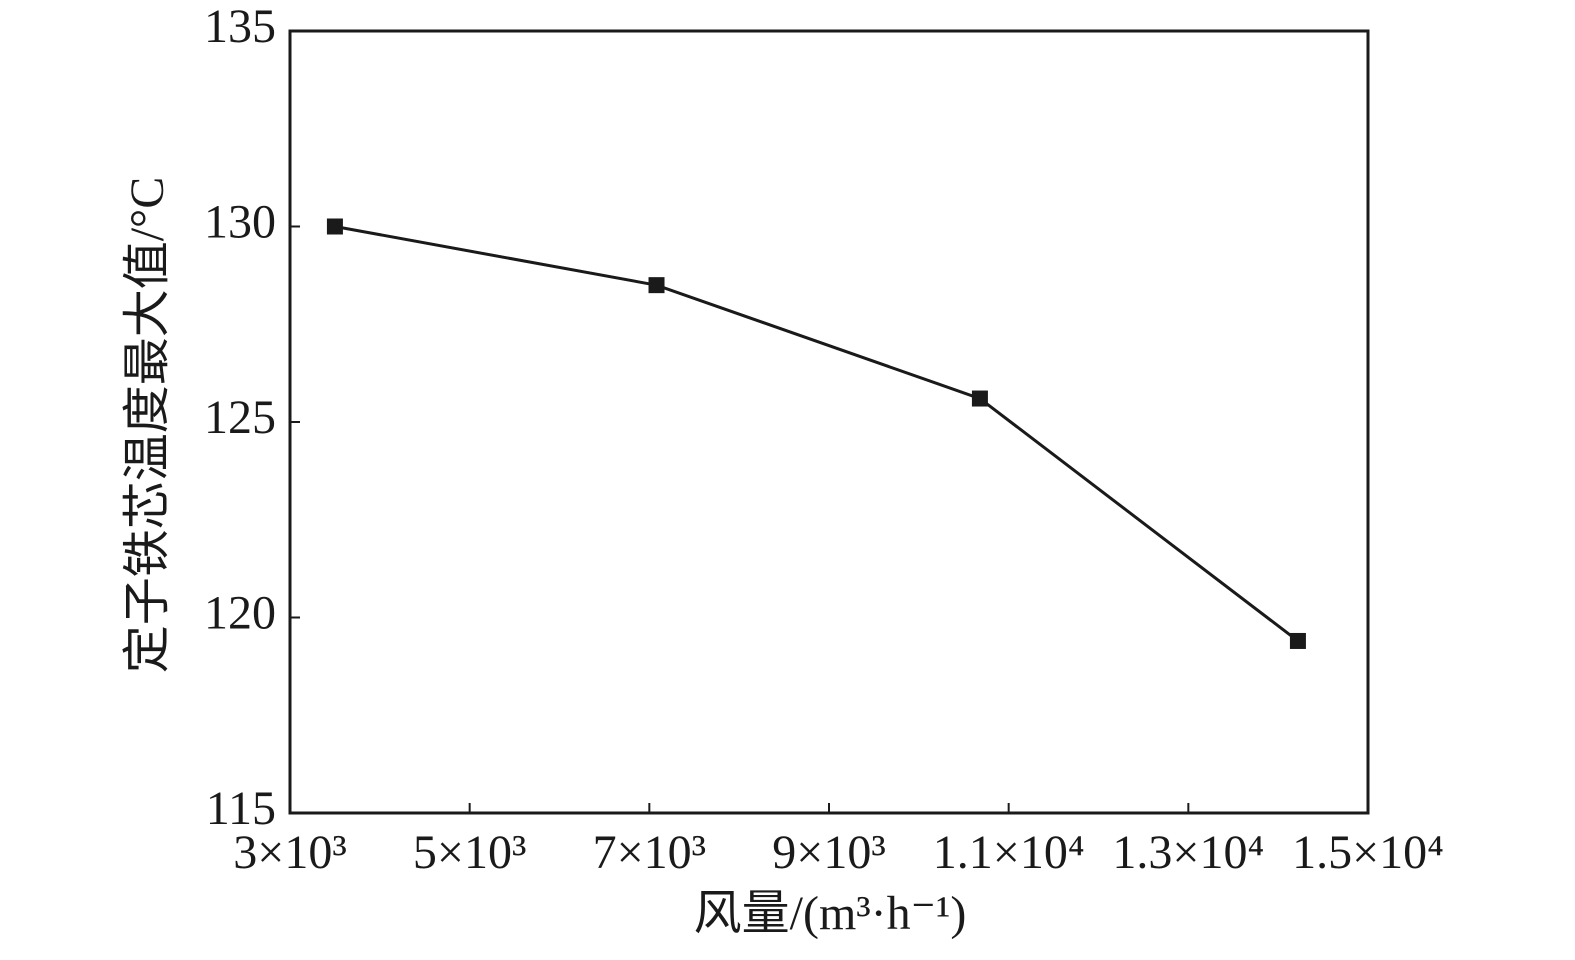  Describe the element at coordinates (469, 852) in the screenshot. I see `x-tick-label: 5×10³` at that location.